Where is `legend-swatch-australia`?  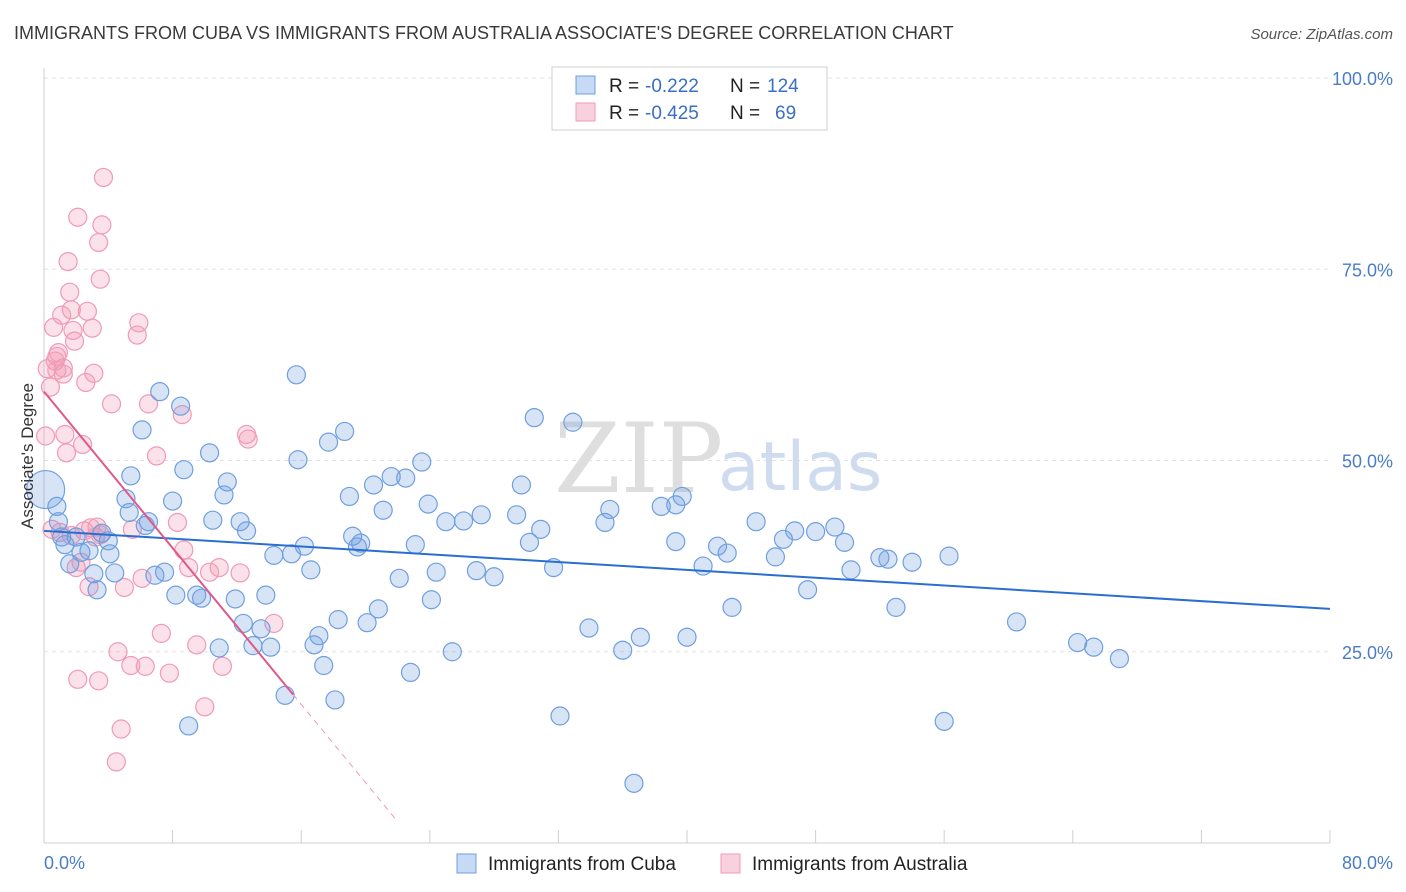 legend-swatch-australia is located at coordinates (585, 112).